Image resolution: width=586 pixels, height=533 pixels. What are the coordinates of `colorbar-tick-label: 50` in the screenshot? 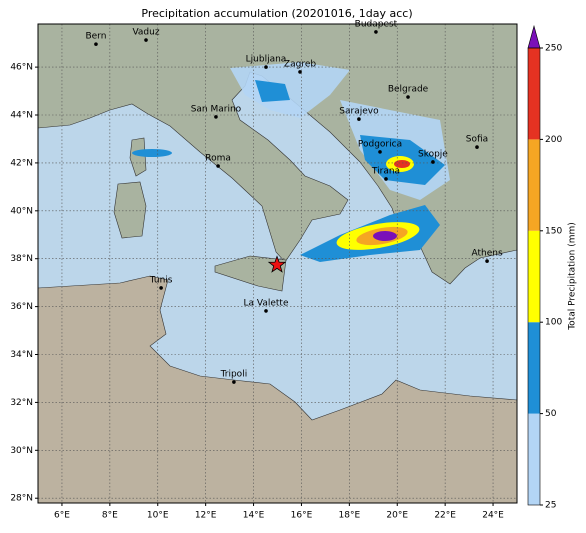 It's located at (551, 414).